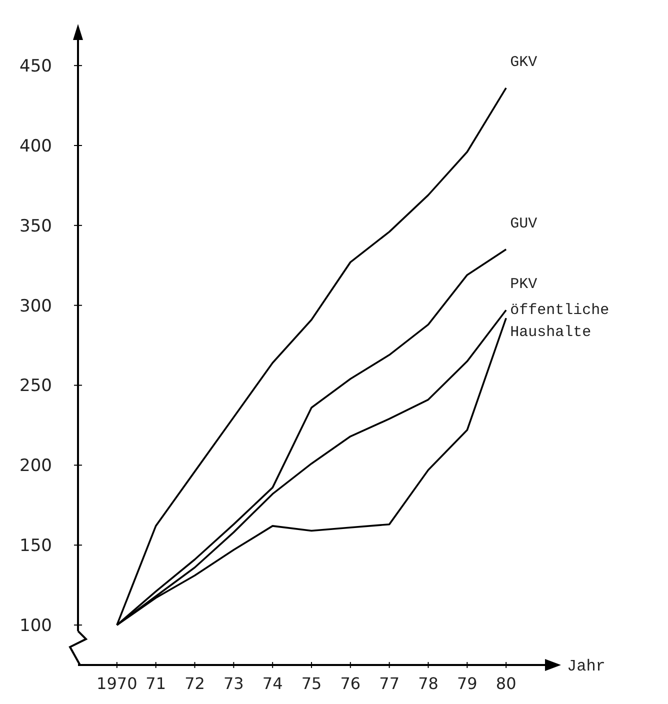  What do you see at coordinates (350, 683) in the screenshot?
I see `x-tick-label: 76` at bounding box center [350, 683].